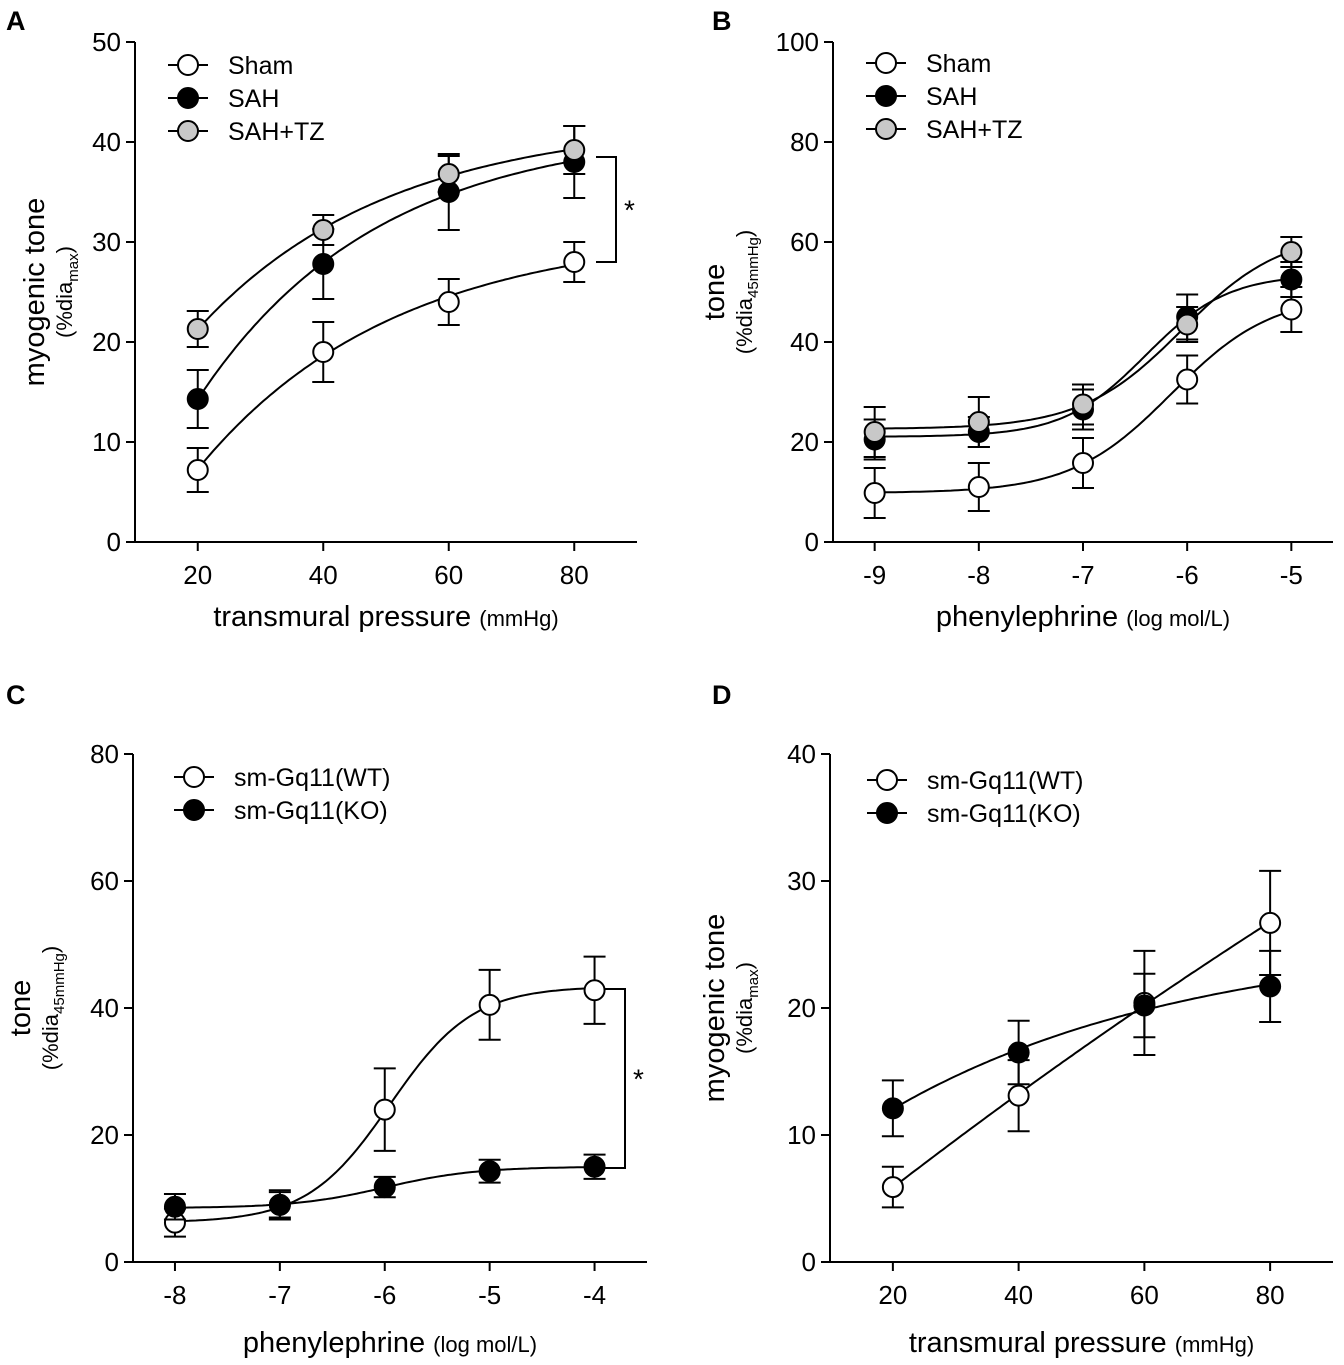 The image size is (1344, 1365). Describe the element at coordinates (1083, 617) in the screenshot. I see `panel-b-x-axis-title: phenylephrine (log mol/L)` at that location.